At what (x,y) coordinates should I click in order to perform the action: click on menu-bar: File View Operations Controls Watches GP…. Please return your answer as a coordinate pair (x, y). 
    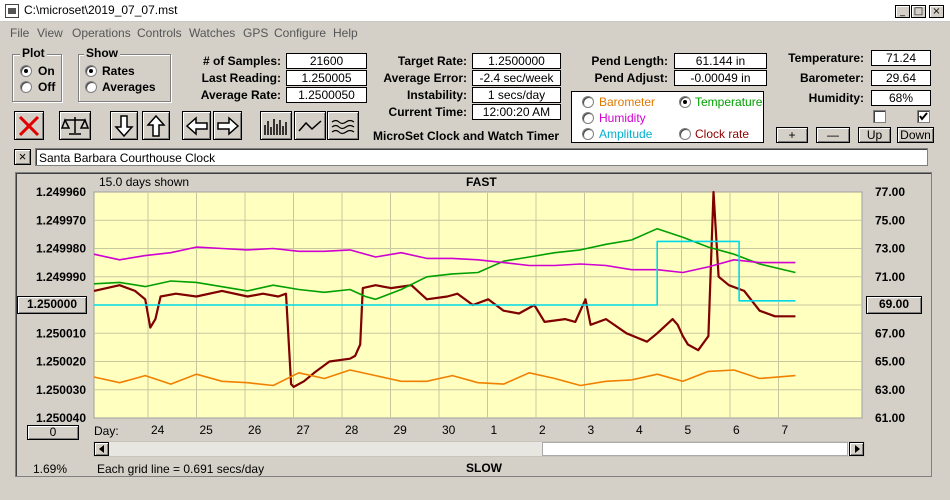
    Looking at the image, I should click on (475, 32).